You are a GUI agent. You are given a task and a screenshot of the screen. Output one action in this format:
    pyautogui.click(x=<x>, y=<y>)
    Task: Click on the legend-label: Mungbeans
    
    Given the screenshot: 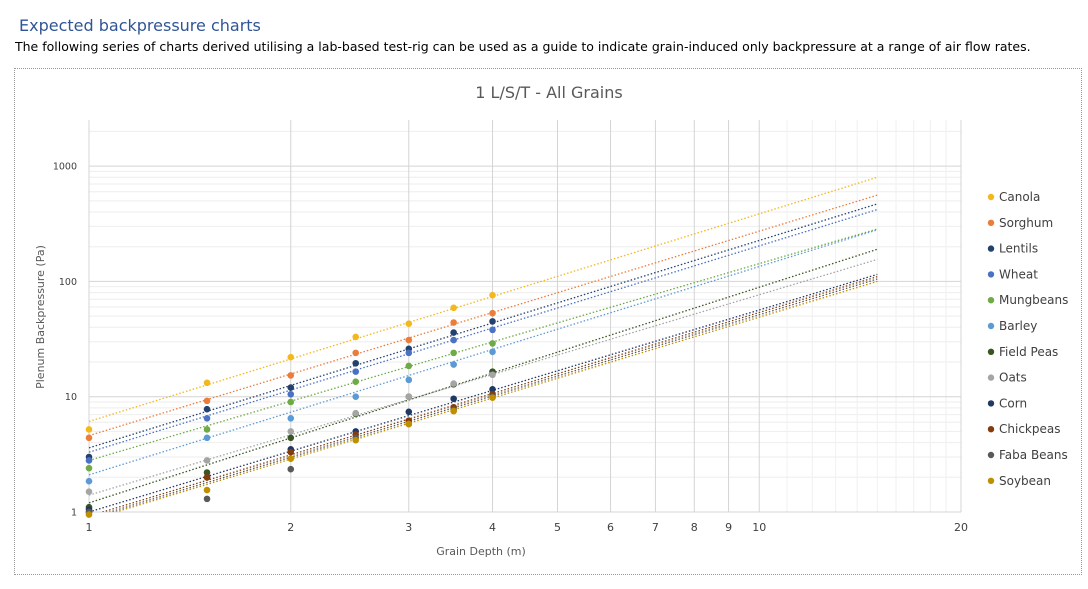 What is the action you would take?
    pyautogui.click(x=1033, y=300)
    